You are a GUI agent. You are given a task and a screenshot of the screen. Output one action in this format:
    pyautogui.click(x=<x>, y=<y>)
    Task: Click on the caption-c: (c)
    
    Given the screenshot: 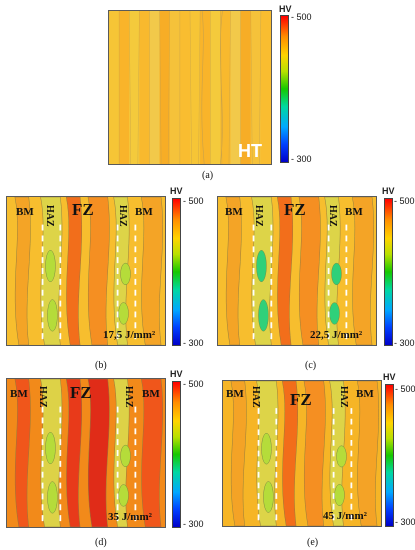 What is the action you would take?
    pyautogui.click(x=311, y=365)
    